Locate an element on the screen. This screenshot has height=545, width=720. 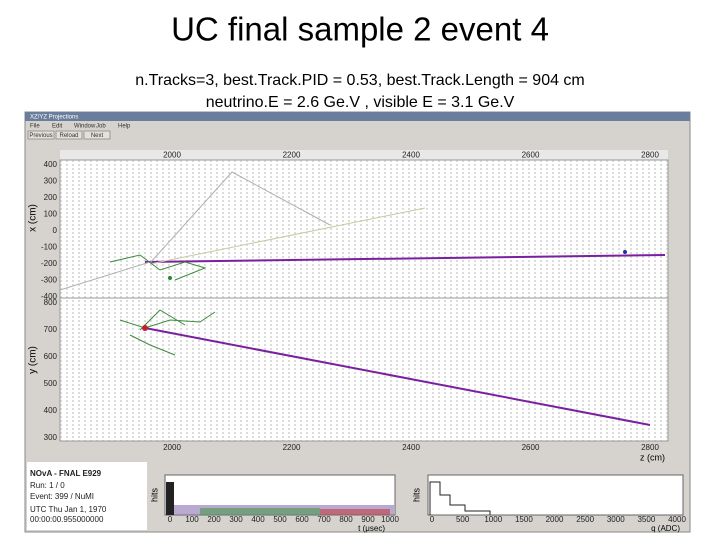
y-axis-label: y (cm) is located at coordinates (33, 360).